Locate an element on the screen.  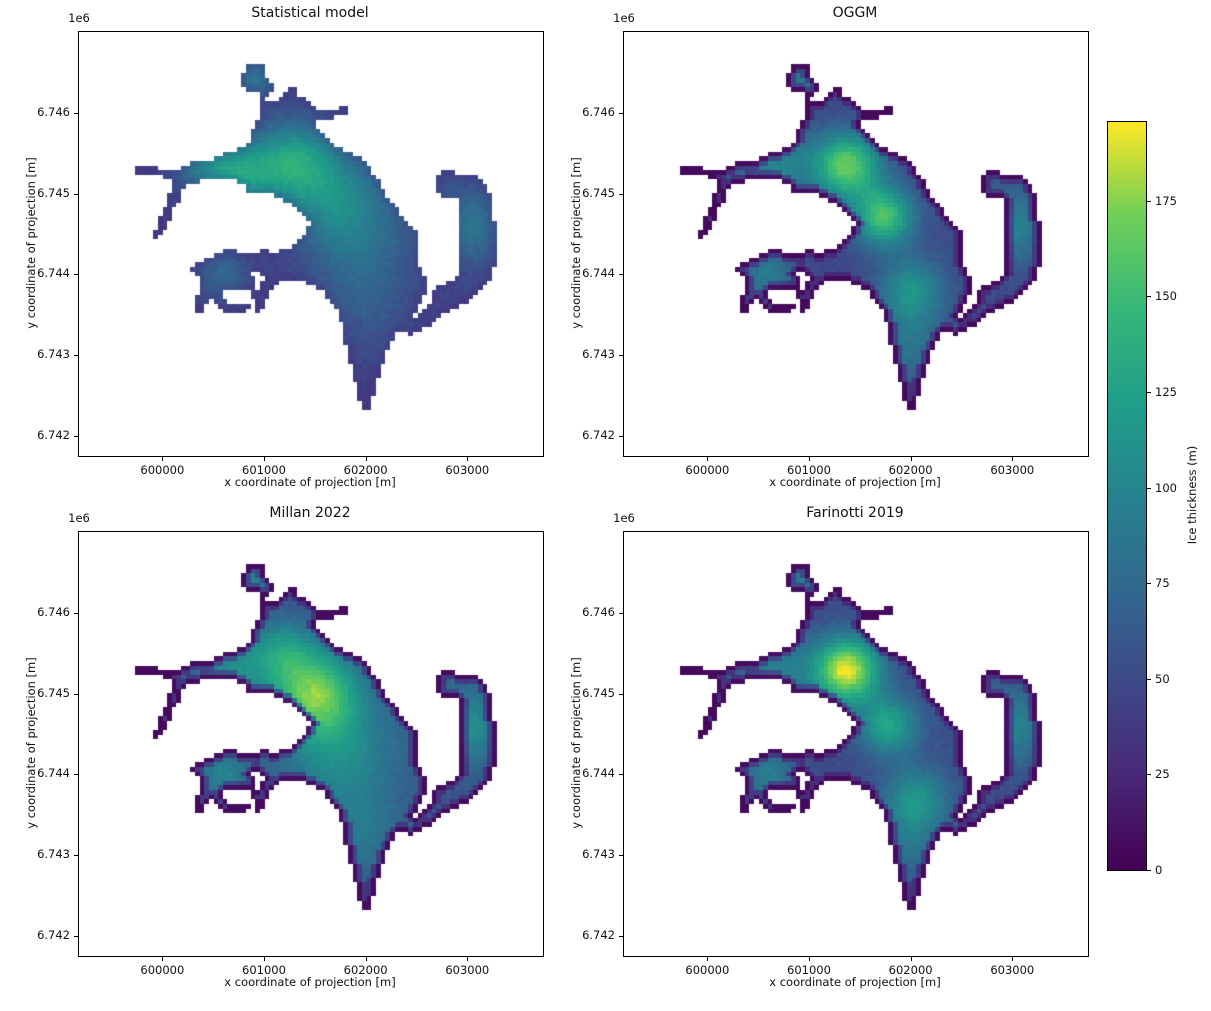
colorbar-tick-label: 125 is located at coordinates (1166, 391).